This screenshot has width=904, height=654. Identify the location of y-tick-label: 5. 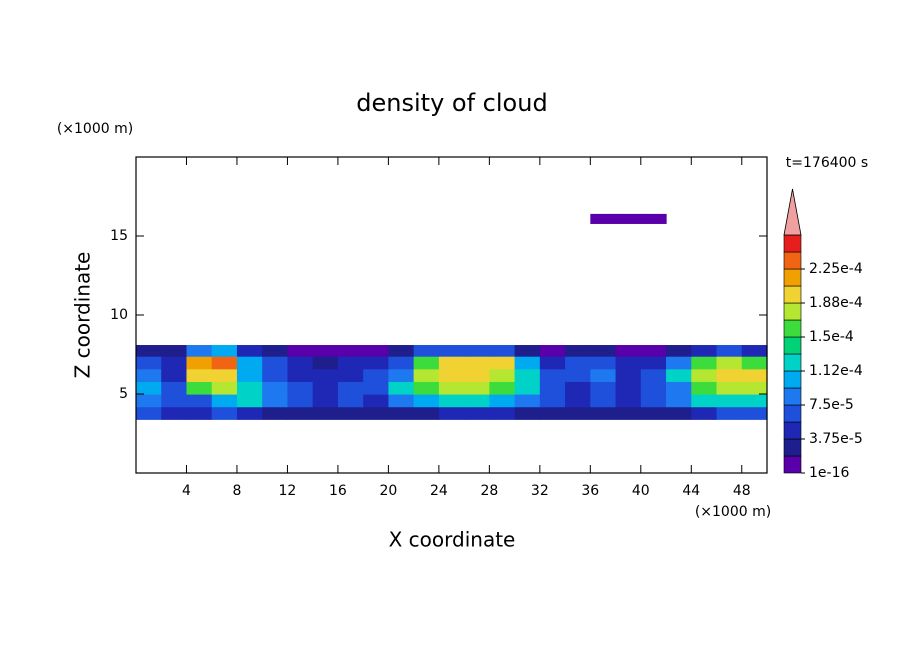
(123, 394).